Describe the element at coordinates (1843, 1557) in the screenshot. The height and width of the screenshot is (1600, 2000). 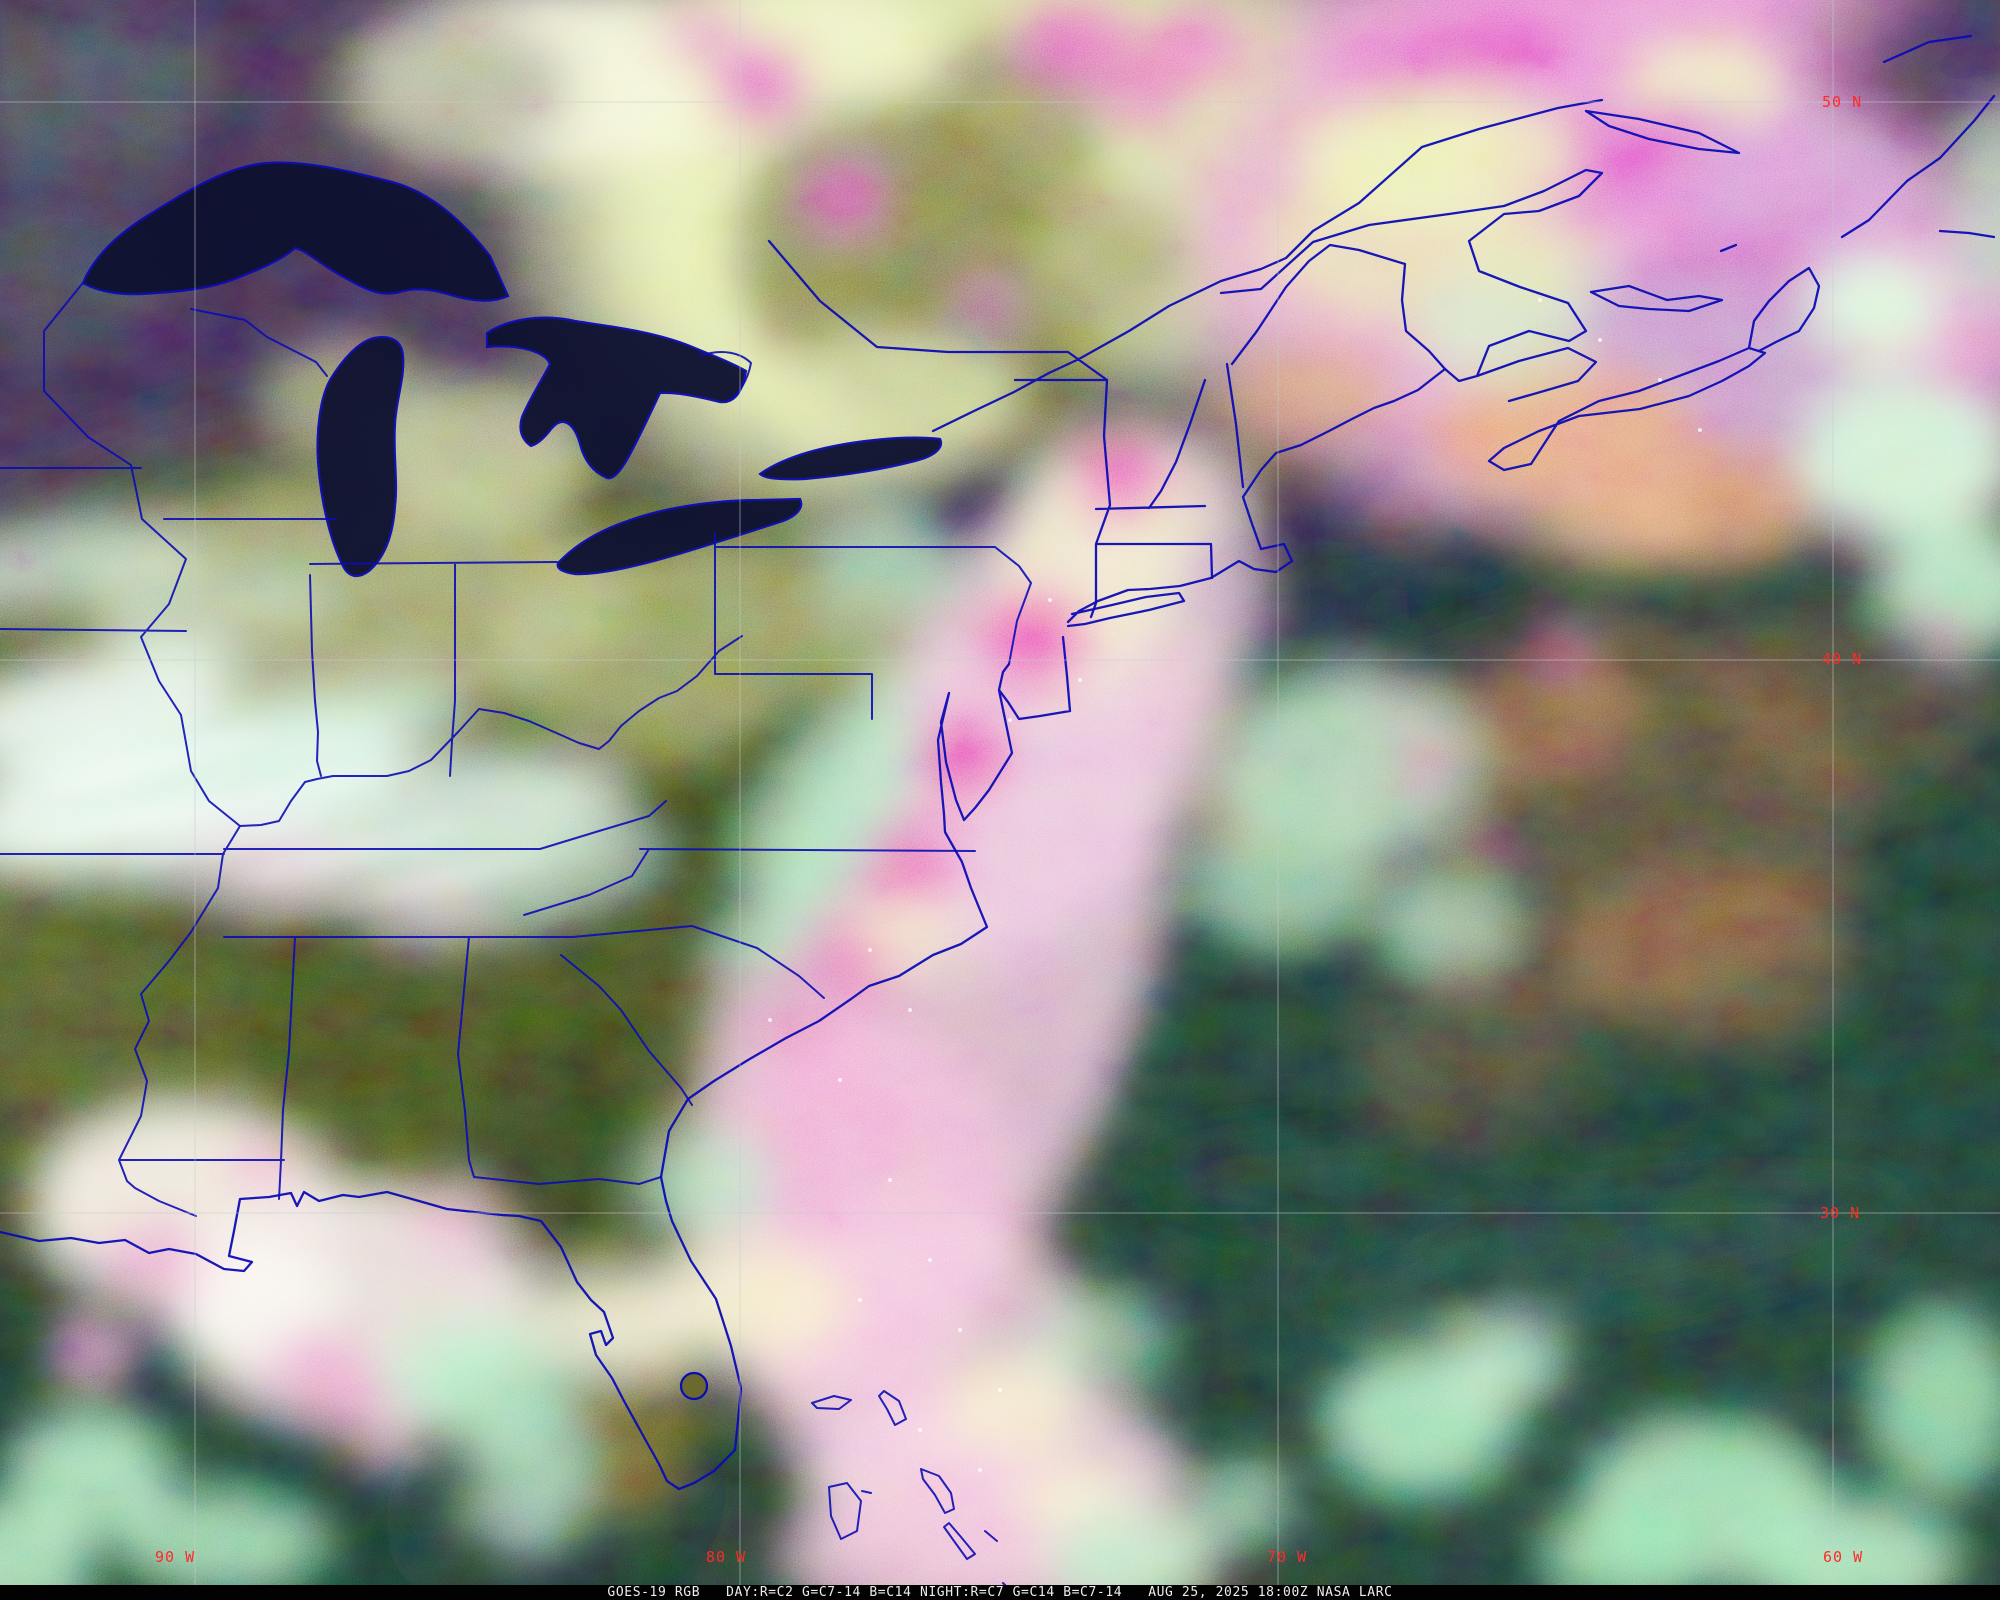
I see `label-lon-60w: 60 W` at that location.